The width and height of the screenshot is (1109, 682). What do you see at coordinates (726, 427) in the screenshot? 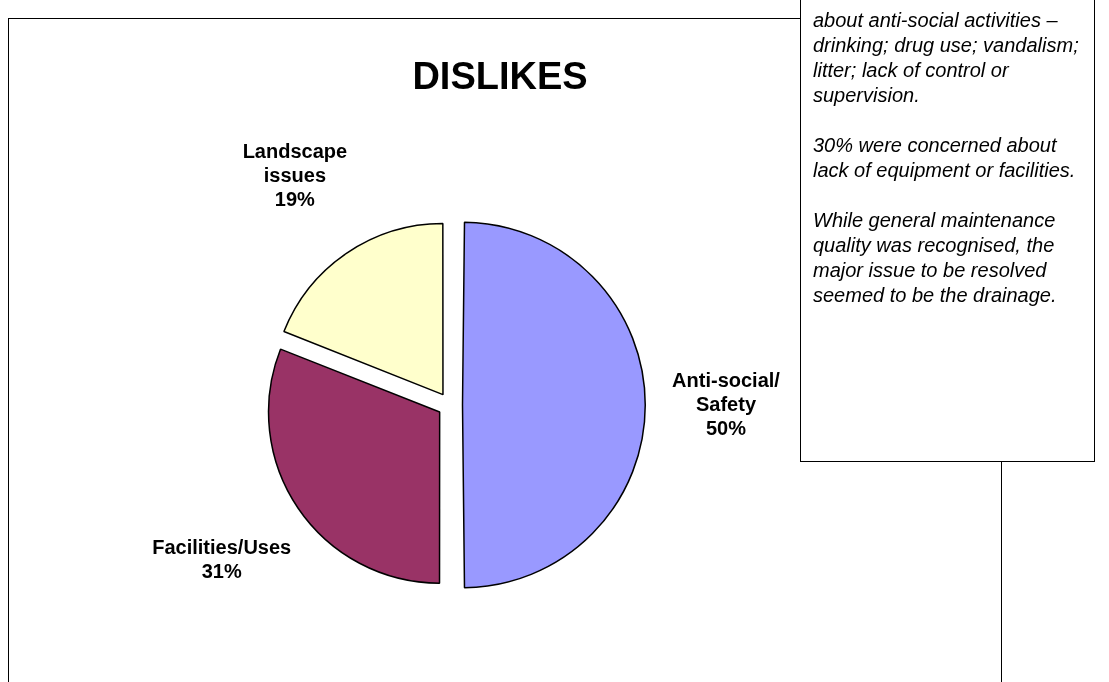
I see `data-label: 50%` at bounding box center [726, 427].